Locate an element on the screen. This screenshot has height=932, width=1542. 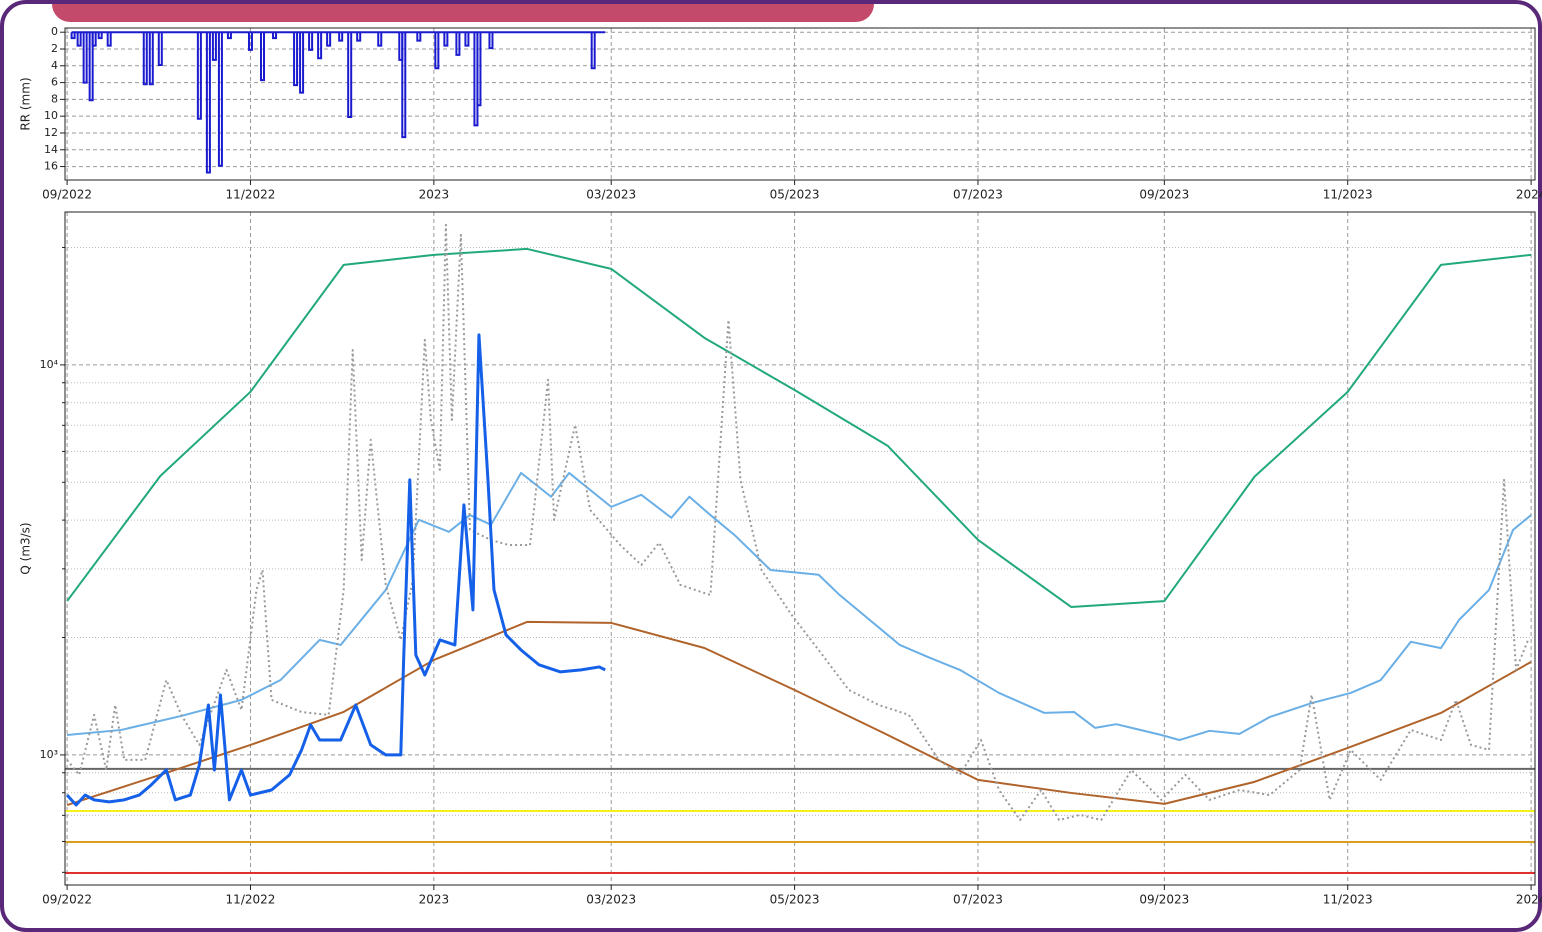
y-tick-label: 4 is located at coordinates (54, 65).